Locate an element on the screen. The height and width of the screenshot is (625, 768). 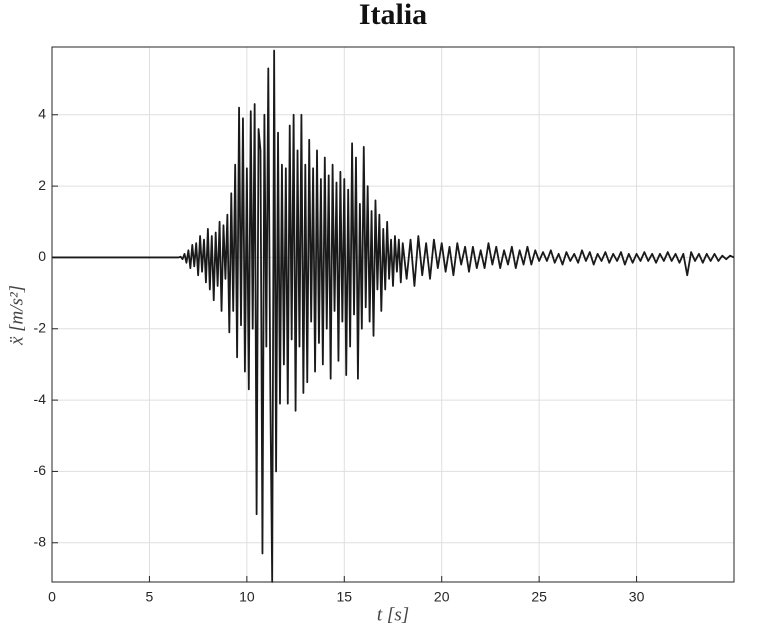
y-tick-label: 0 is located at coordinates (42, 256).